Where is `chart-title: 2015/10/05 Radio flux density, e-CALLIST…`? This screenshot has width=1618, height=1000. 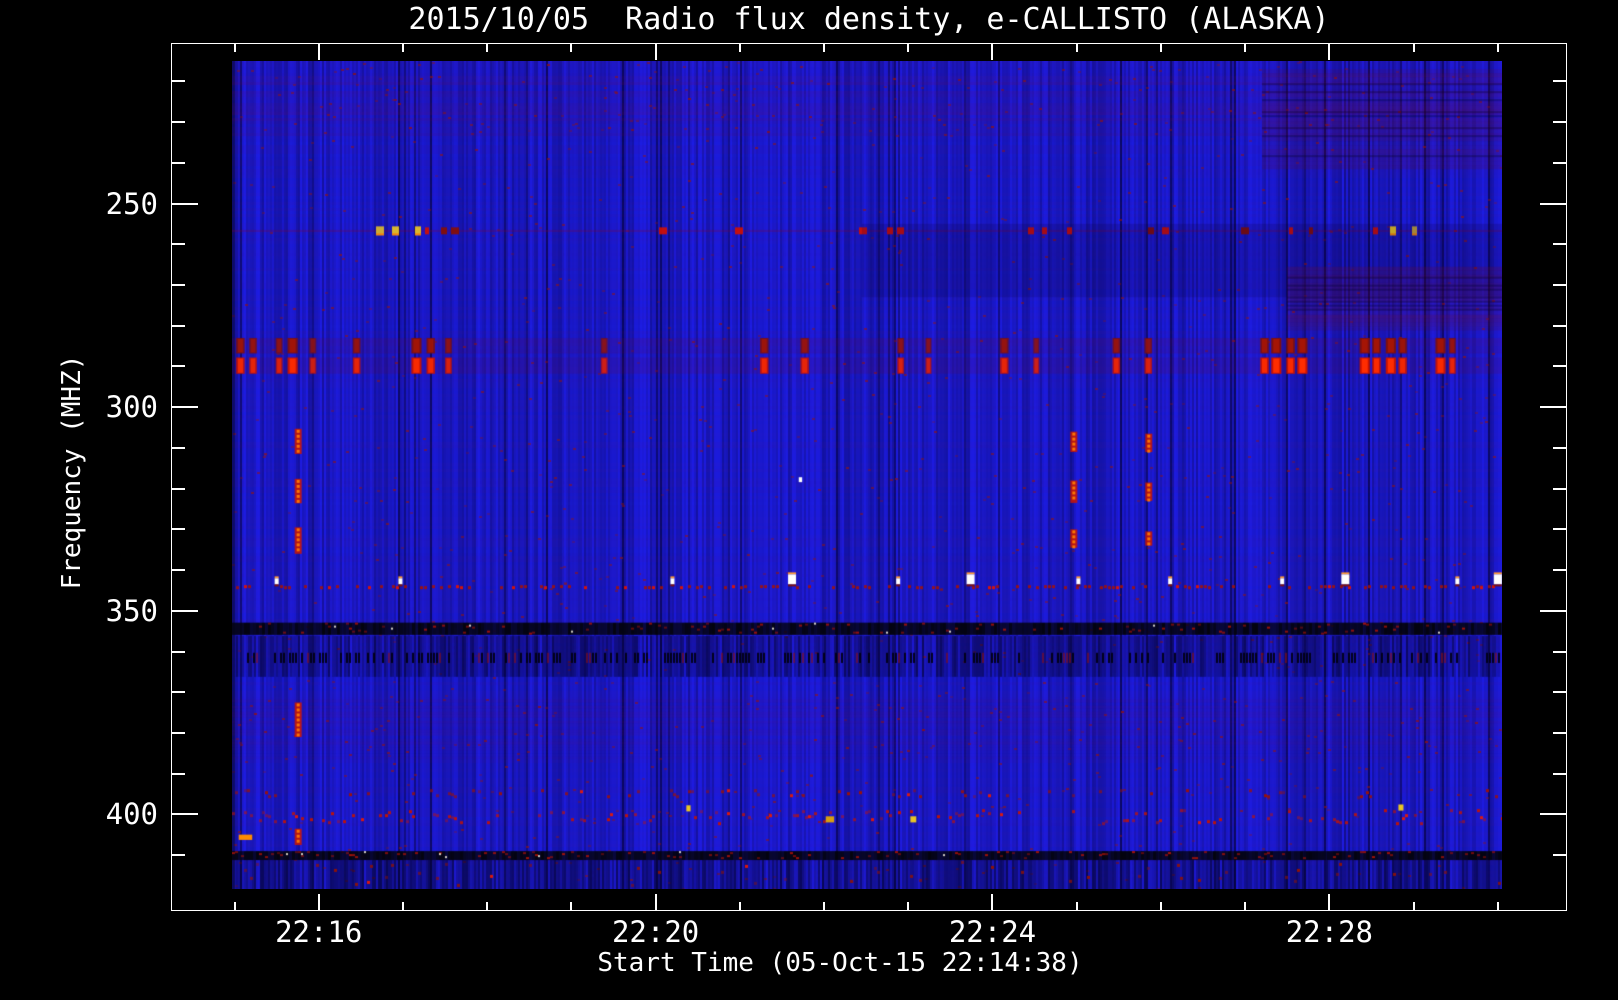
chart-title: 2015/10/05 Radio flux density, e-CALLIST… is located at coordinates (869, 19).